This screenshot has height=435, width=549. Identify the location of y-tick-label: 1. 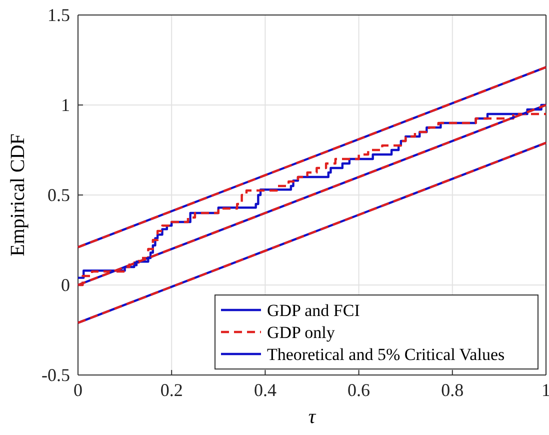
(65, 104).